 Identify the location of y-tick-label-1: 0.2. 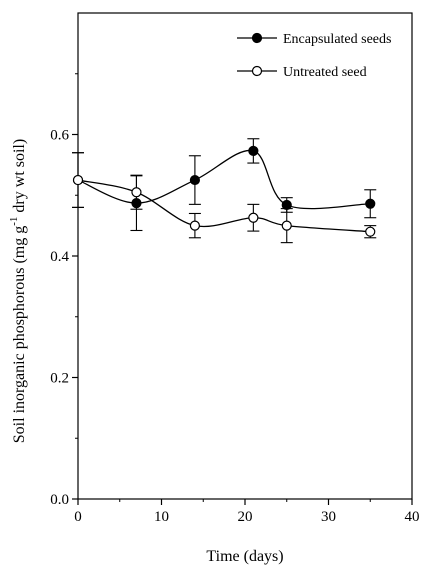
(59, 379).